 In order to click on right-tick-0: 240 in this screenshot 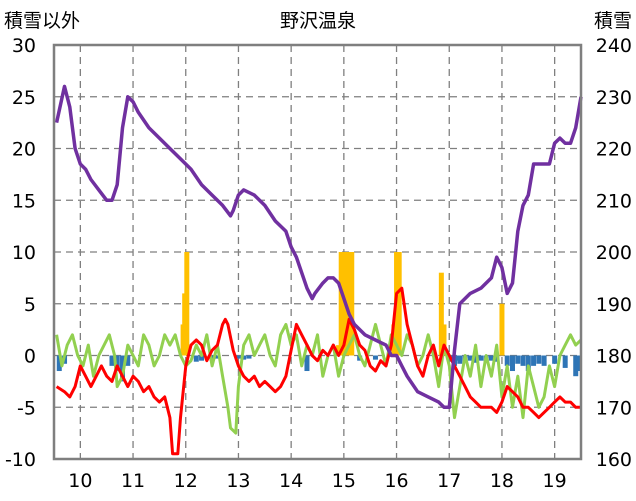, I will do `click(614, 46)`.